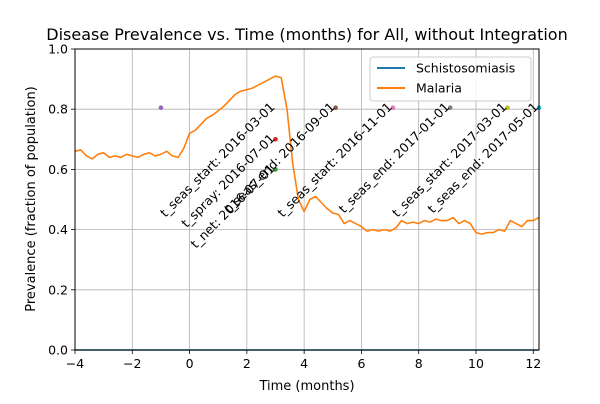  Describe the element at coordinates (190, 363) in the screenshot. I see `x-tick-label: 0` at that location.